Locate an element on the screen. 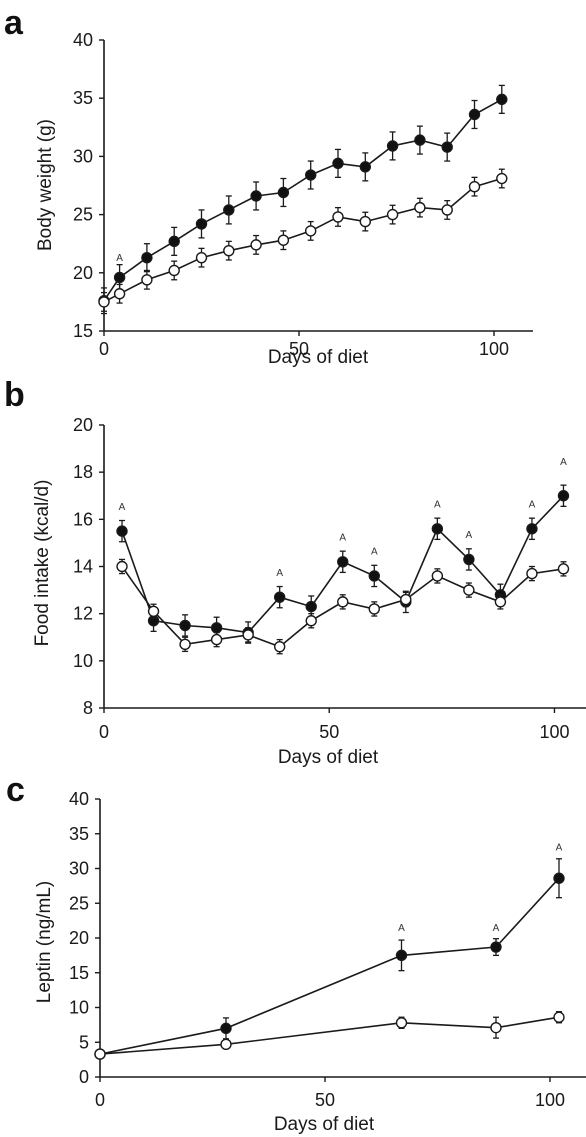 The image size is (586, 1137). panel-a-ylabel: Body weight (g) is located at coordinates (45, 185).